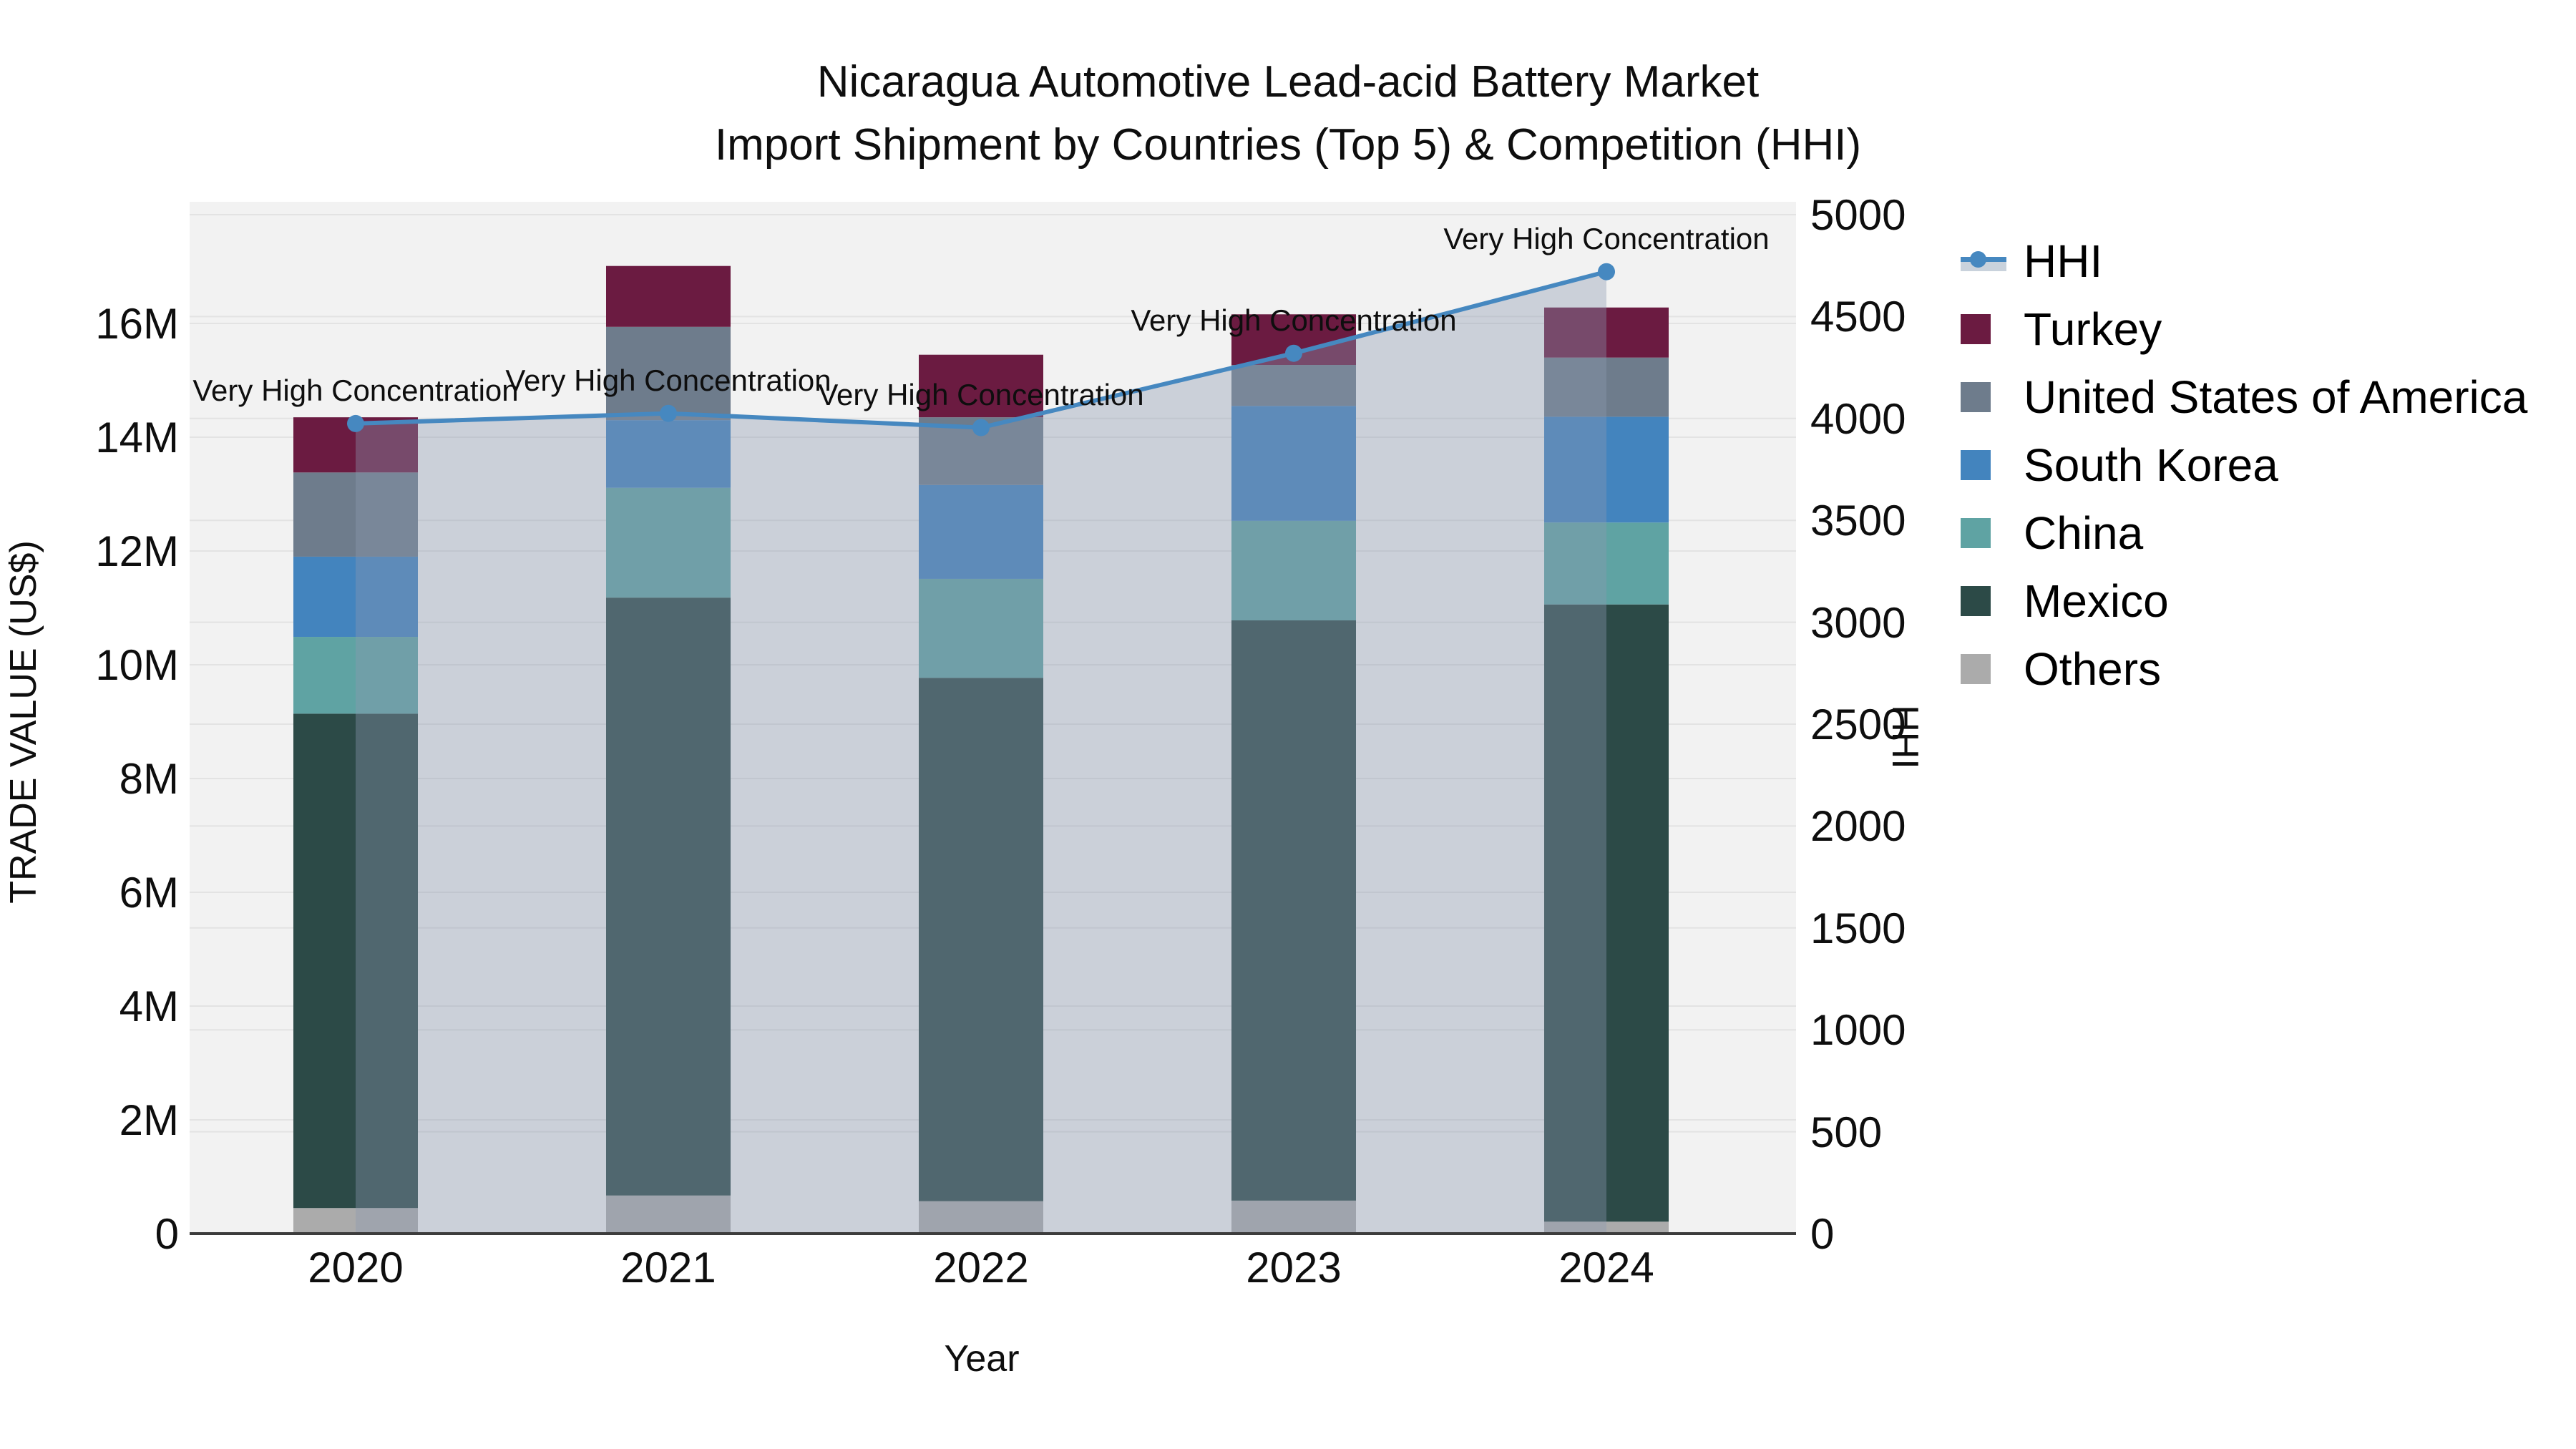  I want to click on x-tick-2021: 2021, so click(668, 1268).